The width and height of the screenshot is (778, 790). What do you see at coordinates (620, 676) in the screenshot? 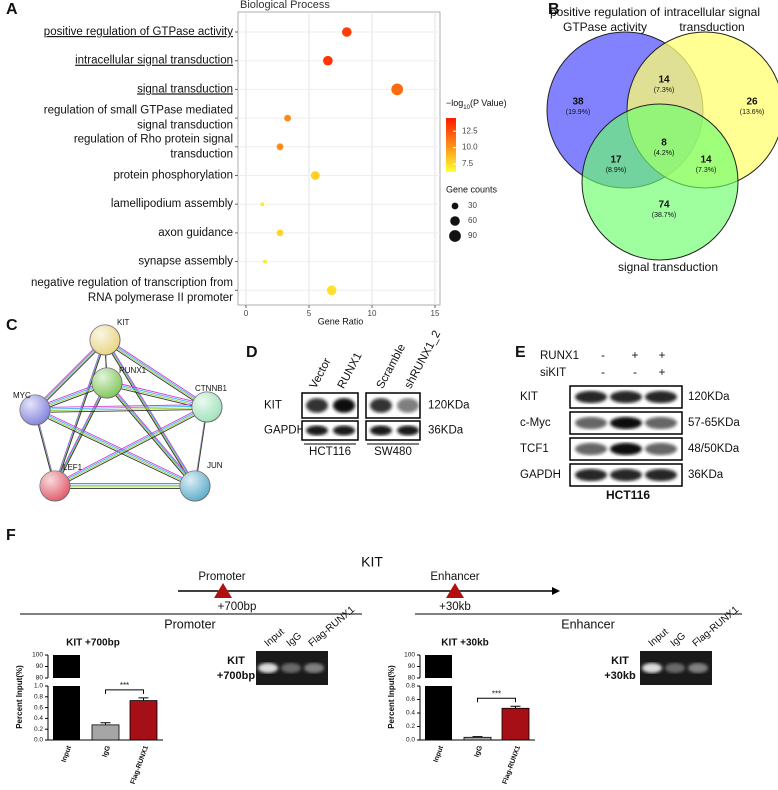
I see `gel-label: +30kb` at bounding box center [620, 676].